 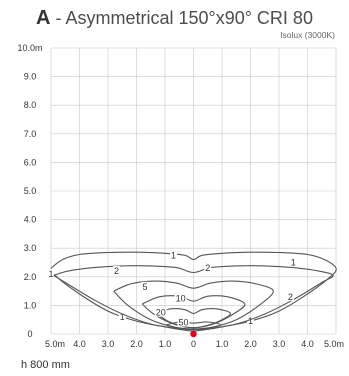 I want to click on contour-label: 10, so click(x=181, y=298).